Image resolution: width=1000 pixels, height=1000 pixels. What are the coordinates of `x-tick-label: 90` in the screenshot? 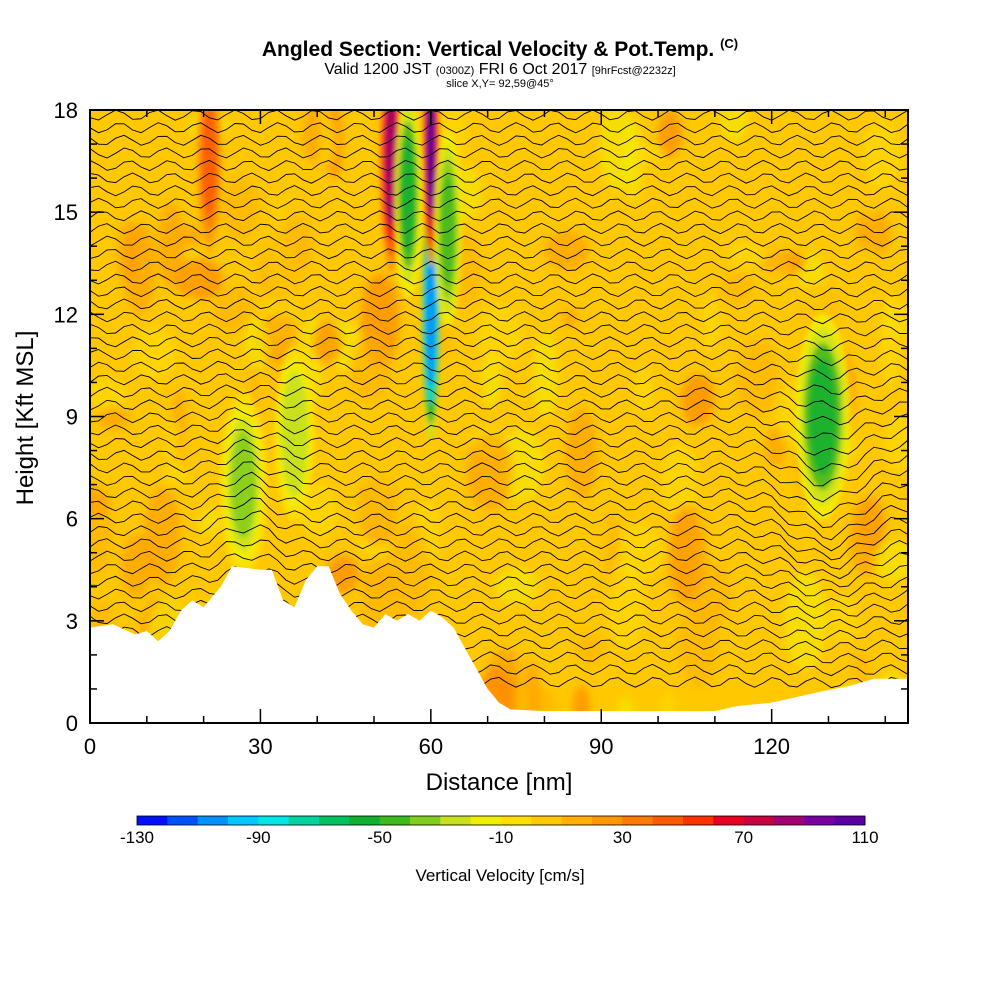 It's located at (601, 746).